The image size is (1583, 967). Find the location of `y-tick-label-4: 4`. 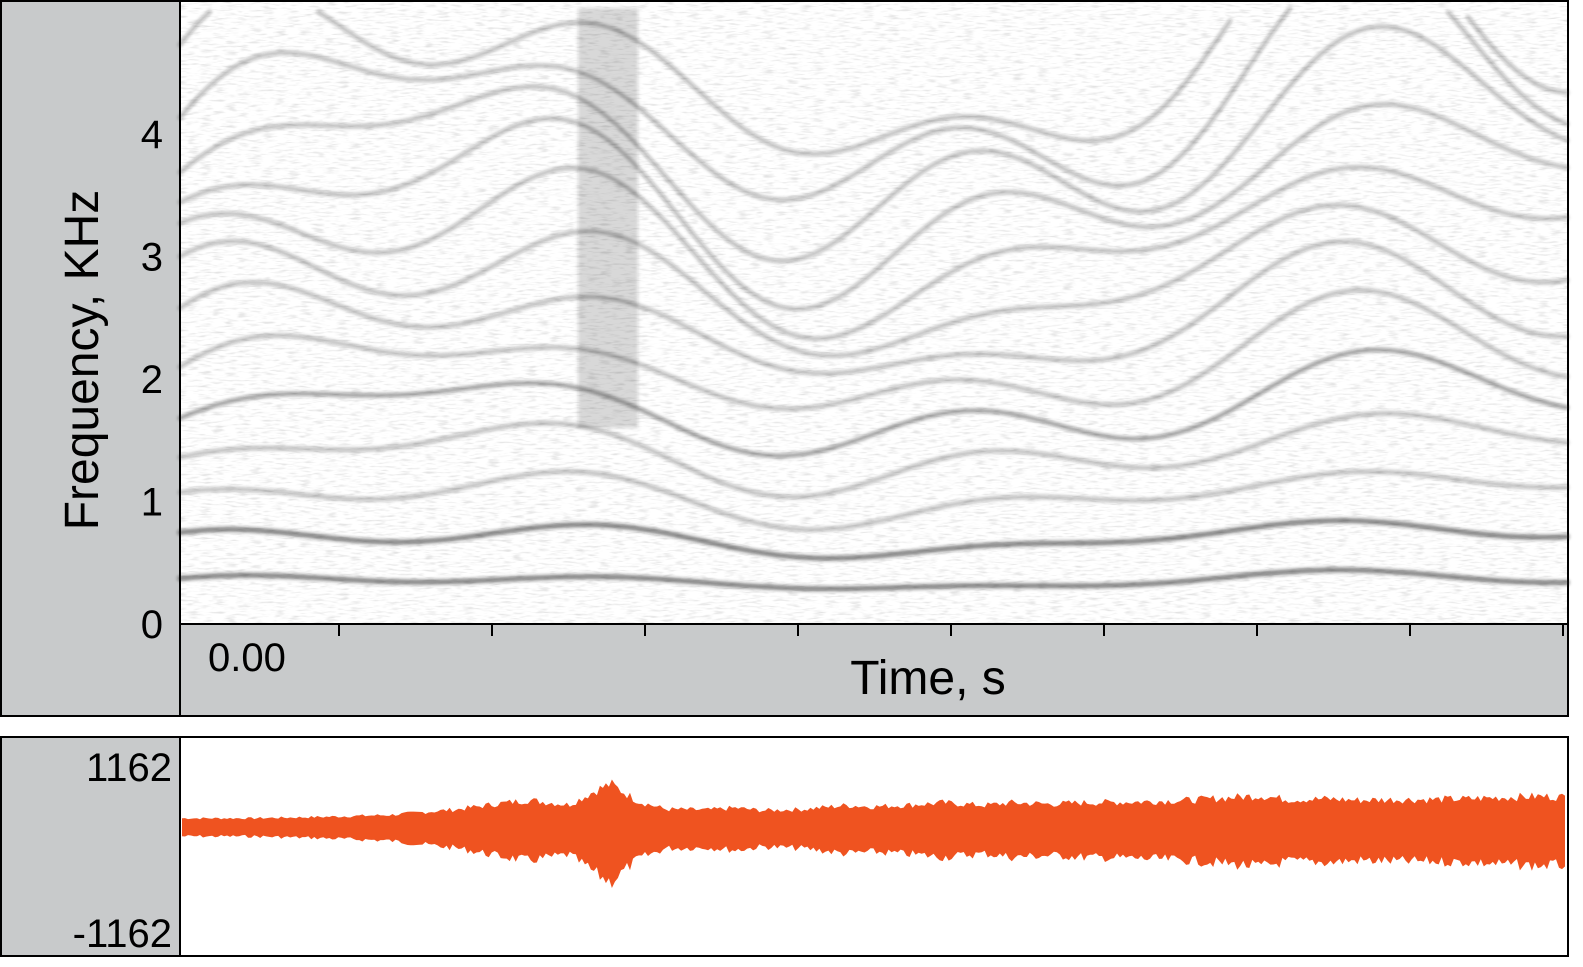

y-tick-label-4: 4 is located at coordinates (152, 135).